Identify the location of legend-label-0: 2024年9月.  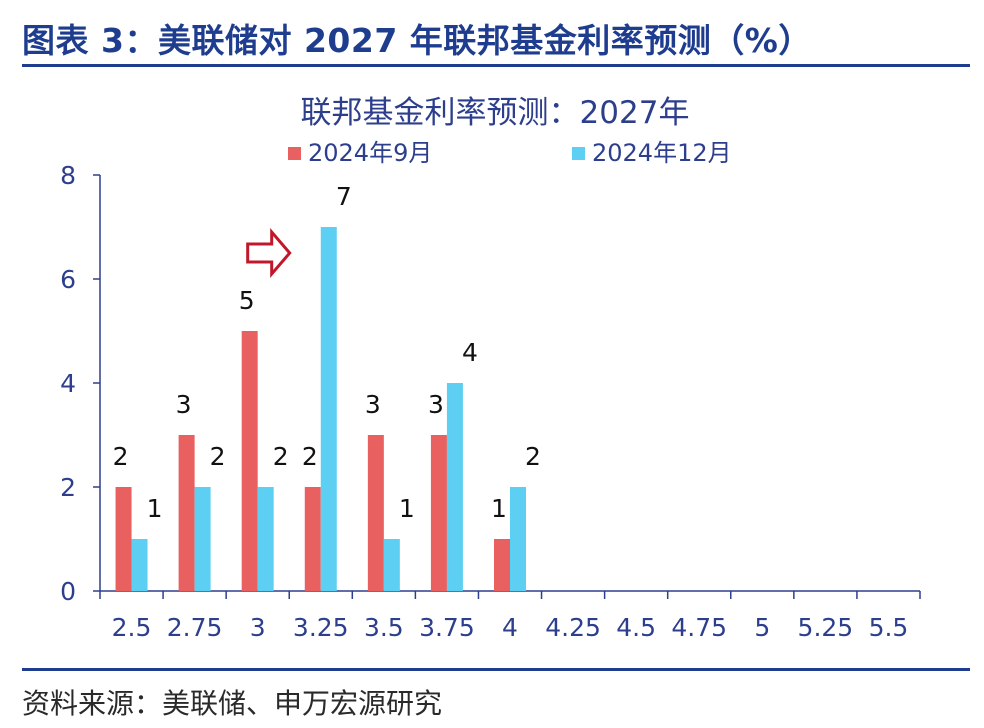
(370, 153).